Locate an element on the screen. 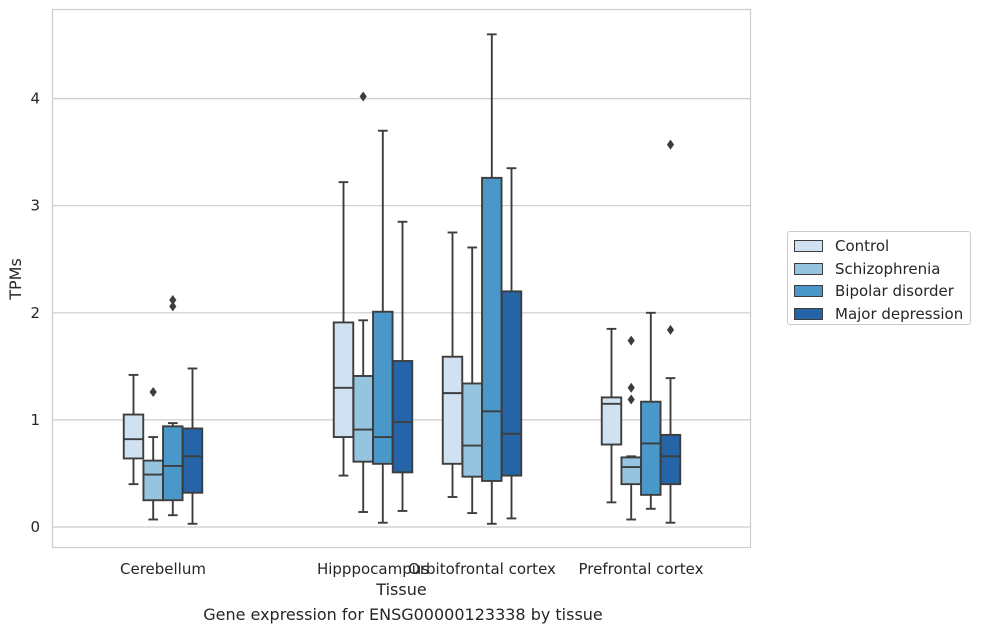 The height and width of the screenshot is (634, 983). y-tick-label: 3 is located at coordinates (35, 206).